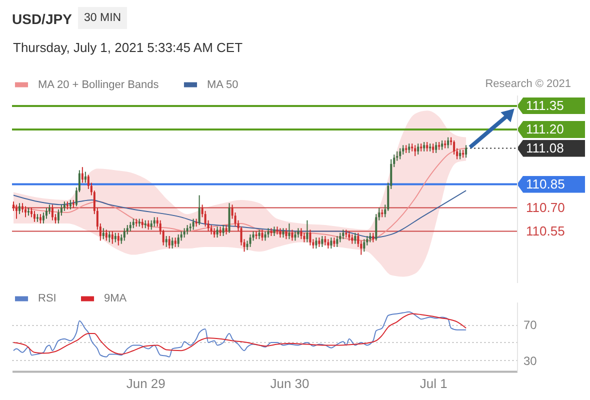 This screenshot has height=400, width=590. Describe the element at coordinates (545, 128) in the screenshot. I see `y-tick-label: 111.20` at that location.